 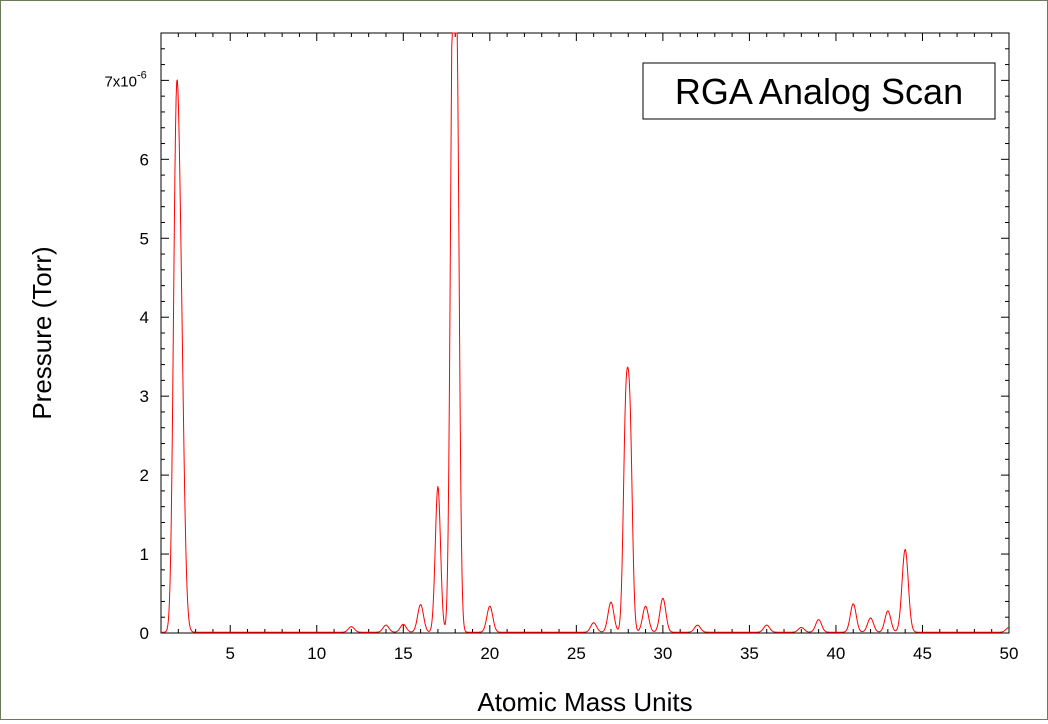 What do you see at coordinates (316, 653) in the screenshot?
I see `x-tick-label: 10` at bounding box center [316, 653].